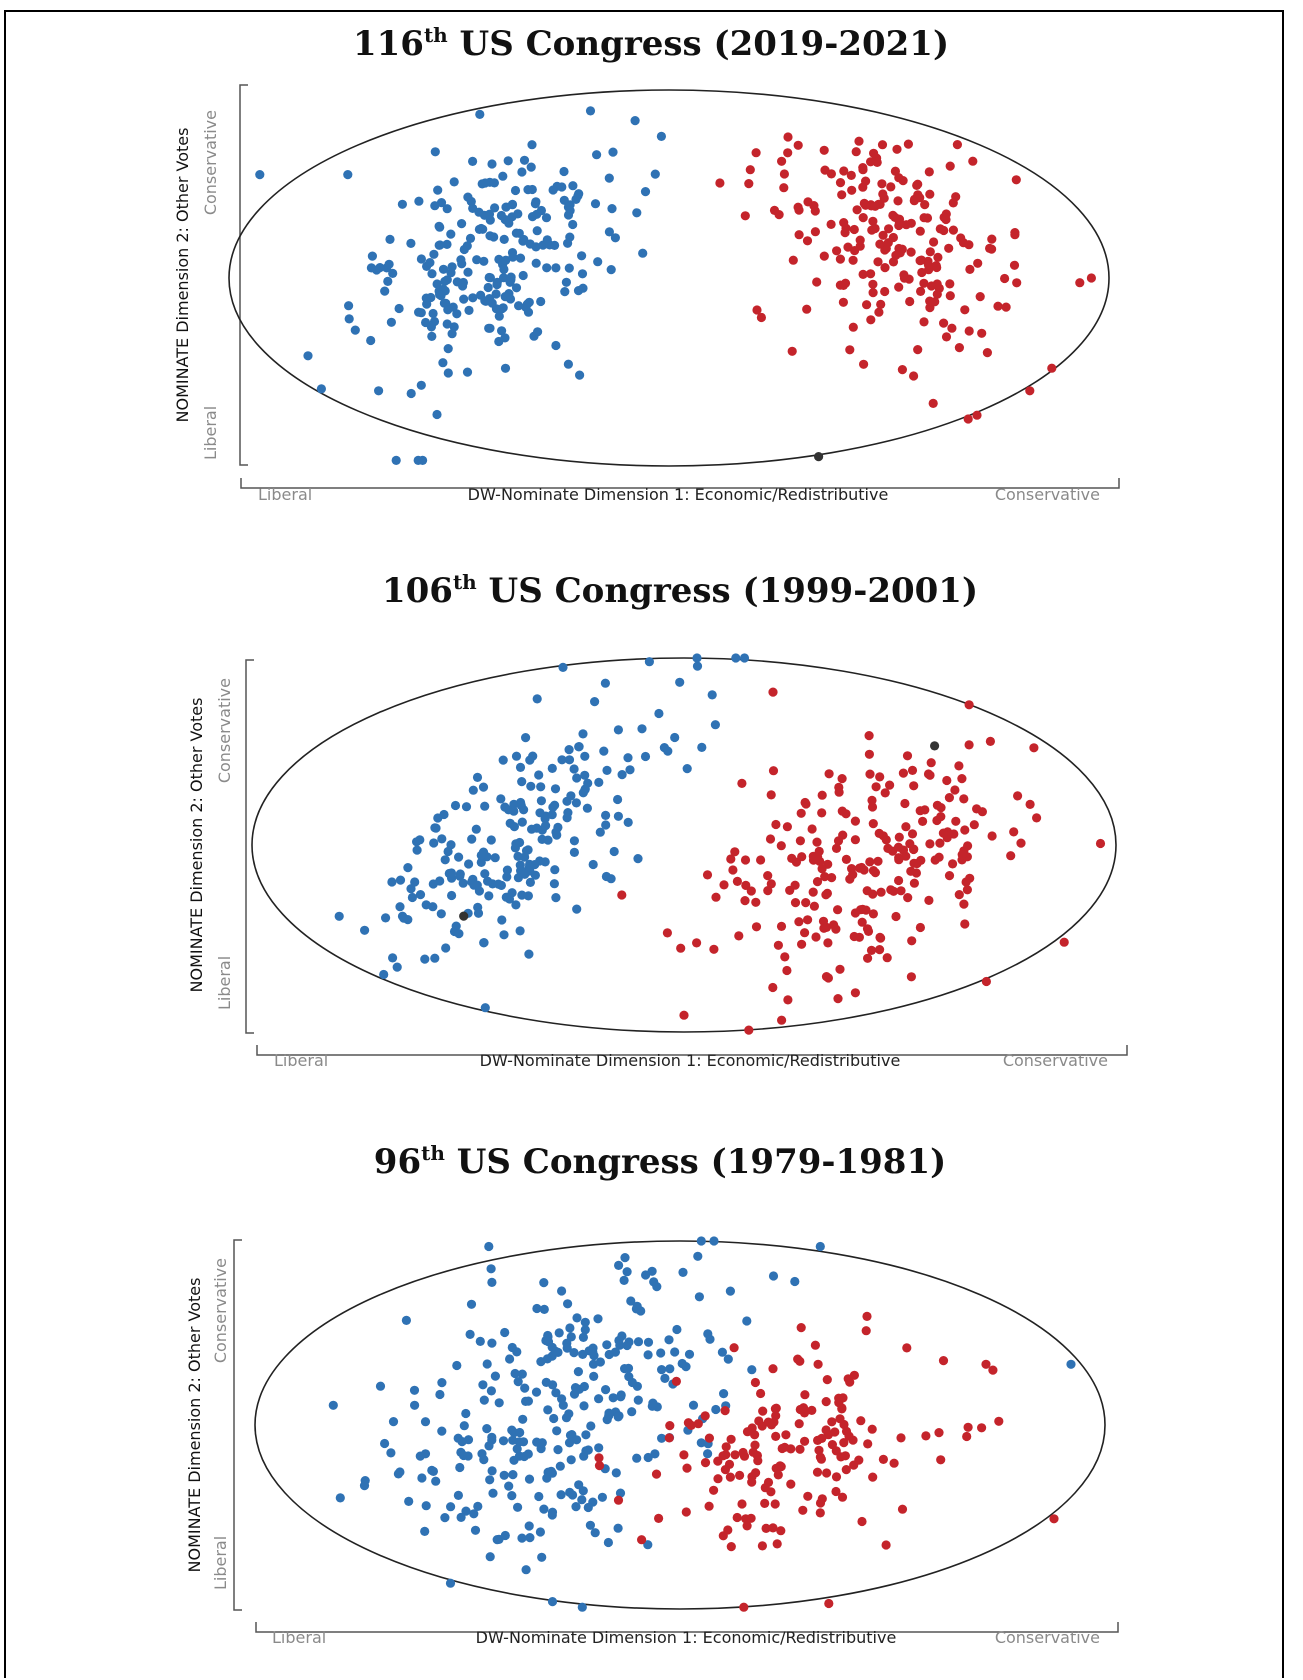  What do you see at coordinates (299, 1637) in the screenshot?
I see `x-axis-low-label: Liberal` at bounding box center [299, 1637].